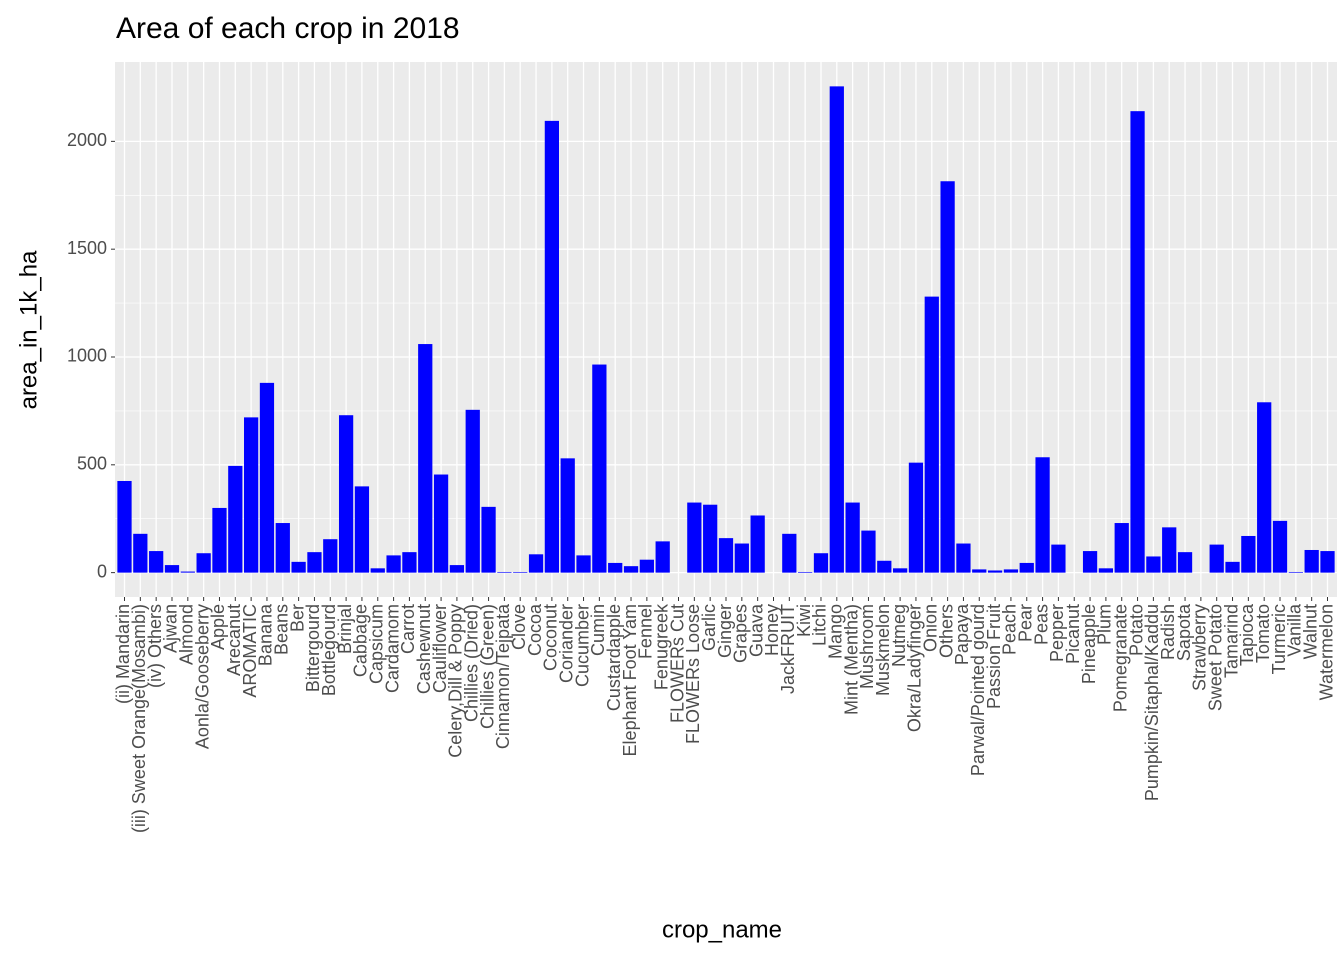 The height and width of the screenshot is (960, 1344). I want to click on x-tick-label: Chillies (Dried), so click(471, 663).